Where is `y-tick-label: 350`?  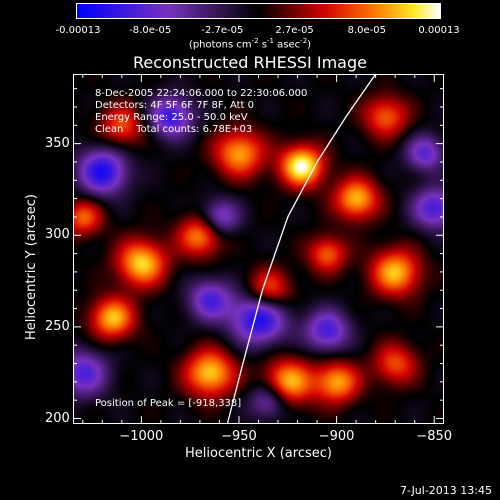
y-tick-label: 350 is located at coordinates (57, 143).